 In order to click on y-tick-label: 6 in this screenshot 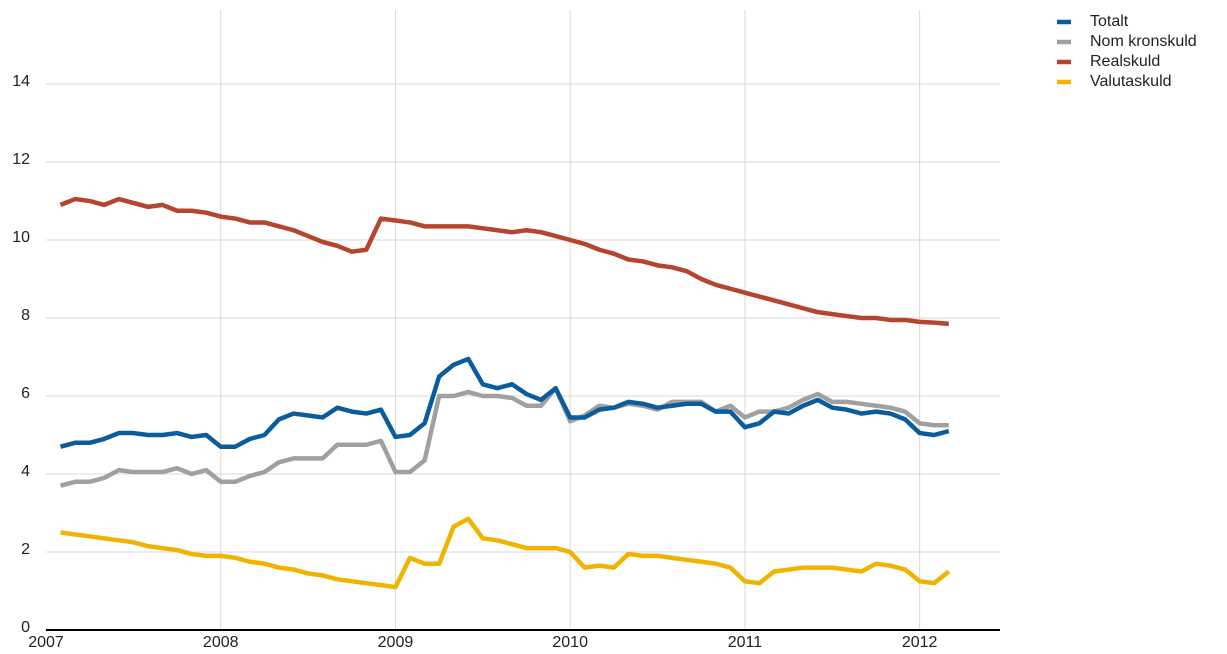, I will do `click(25, 393)`.